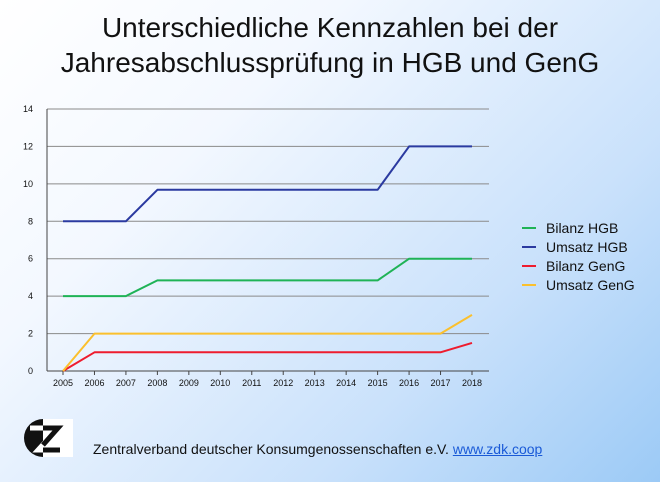 The width and height of the screenshot is (660, 482). I want to click on legend-item: Umsatz HGB, so click(578, 246).